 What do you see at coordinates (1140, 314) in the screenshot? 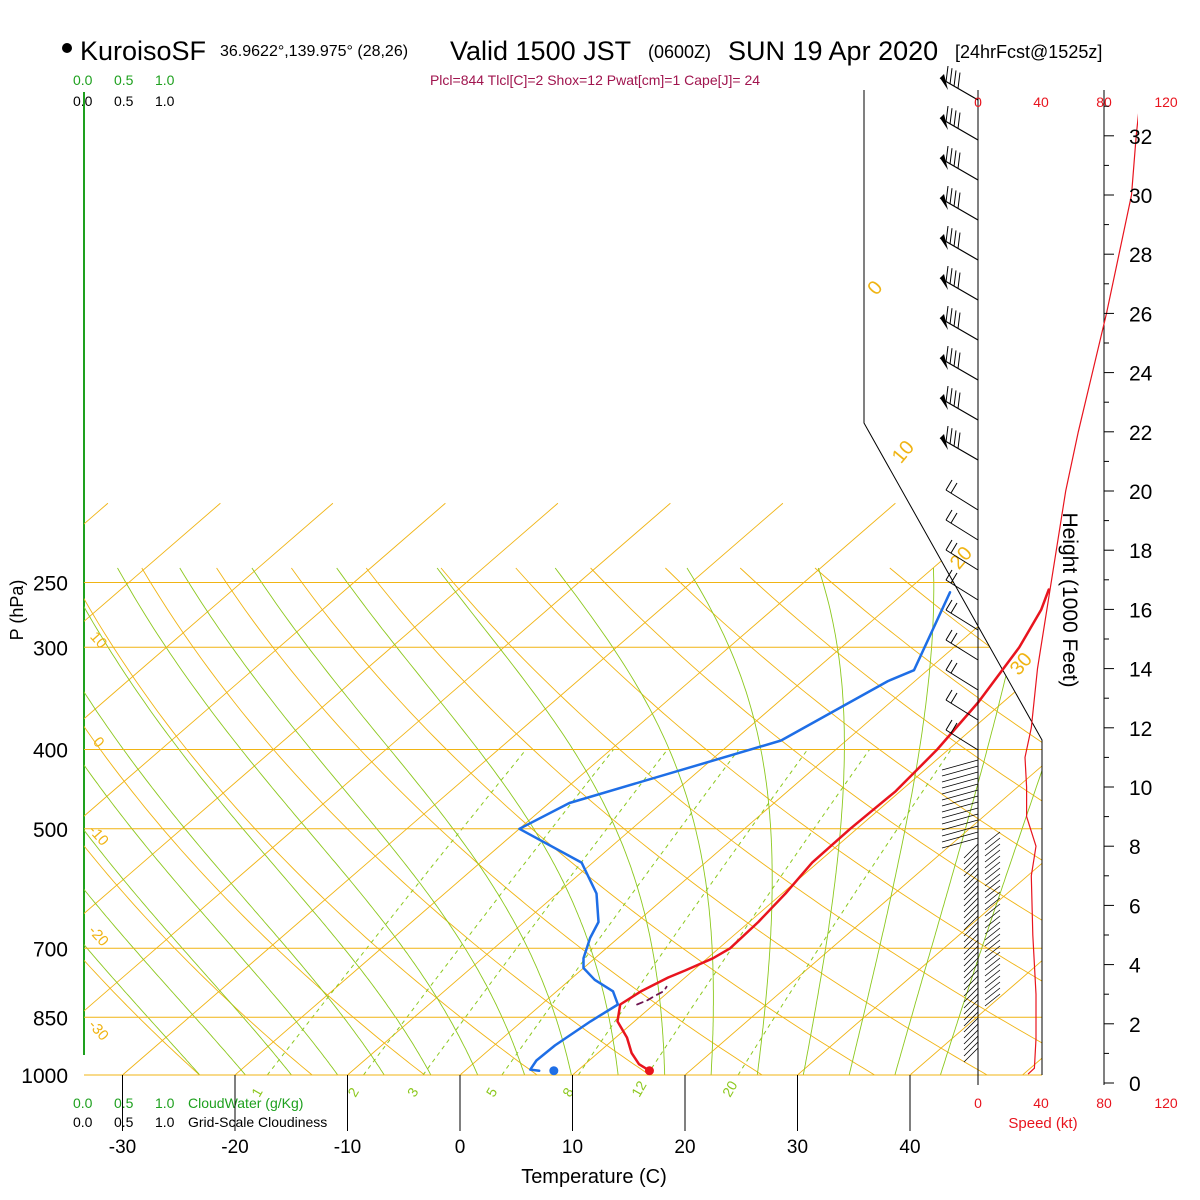
I see `height-tick-label: 26` at bounding box center [1140, 314].